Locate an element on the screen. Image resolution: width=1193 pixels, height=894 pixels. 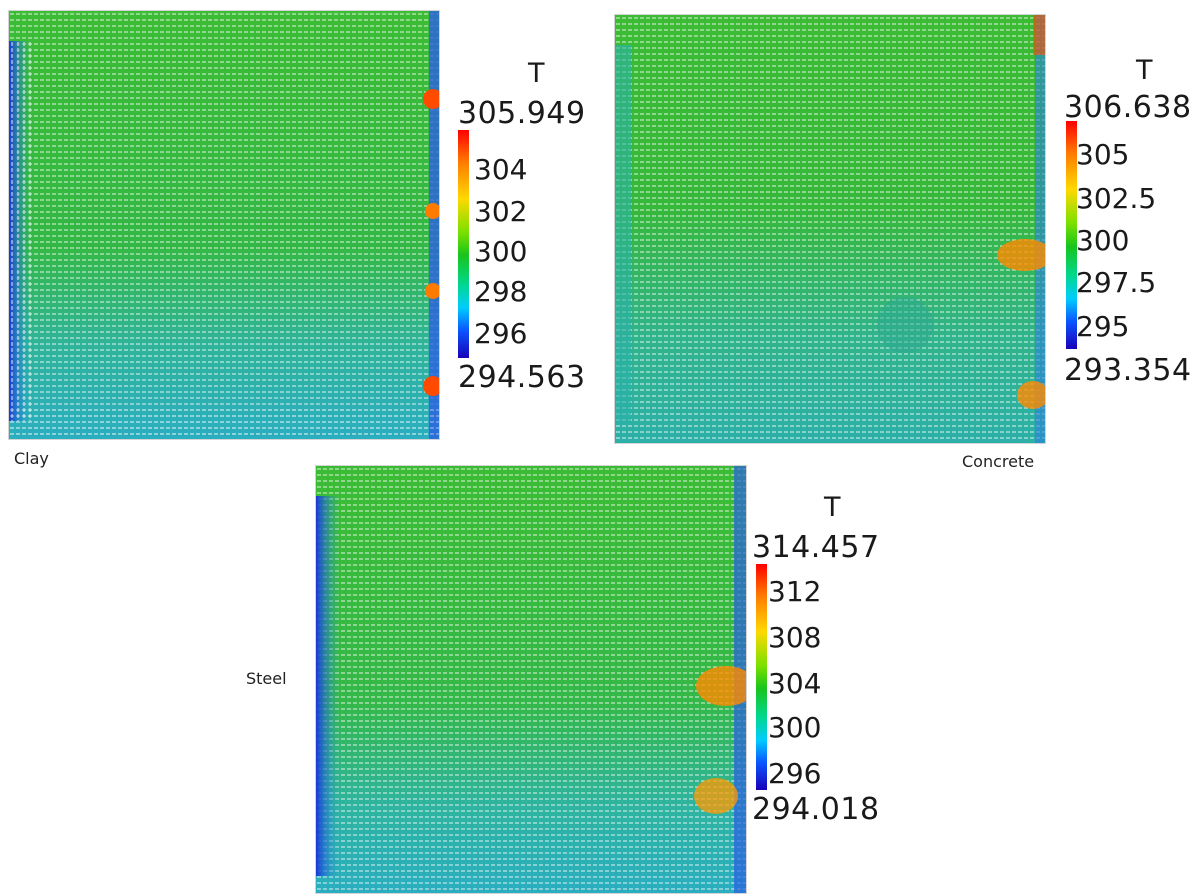
colorbar-tick: 312 is located at coordinates (795, 591).